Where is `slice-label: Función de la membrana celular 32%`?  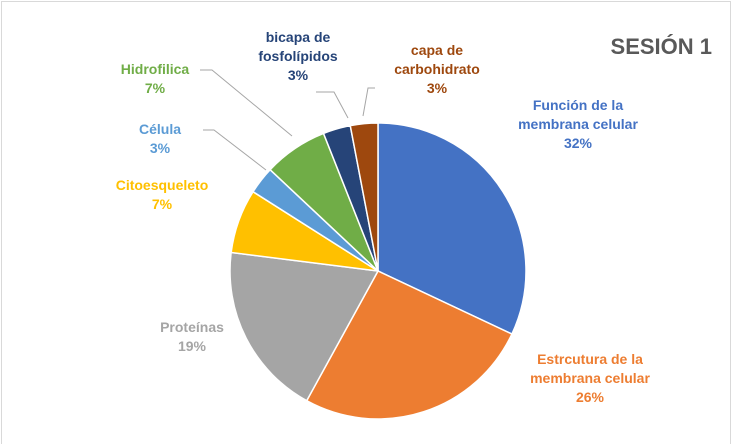 slice-label: Función de la membrana celular 32% is located at coordinates (578, 124).